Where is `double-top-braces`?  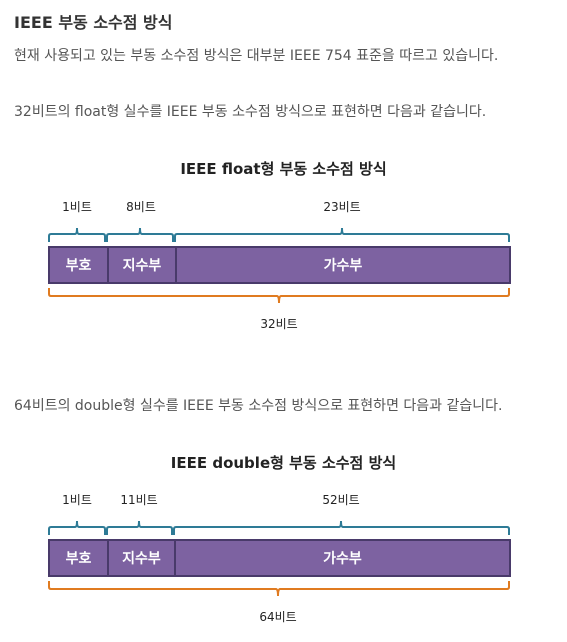 double-top-braces is located at coordinates (279, 527).